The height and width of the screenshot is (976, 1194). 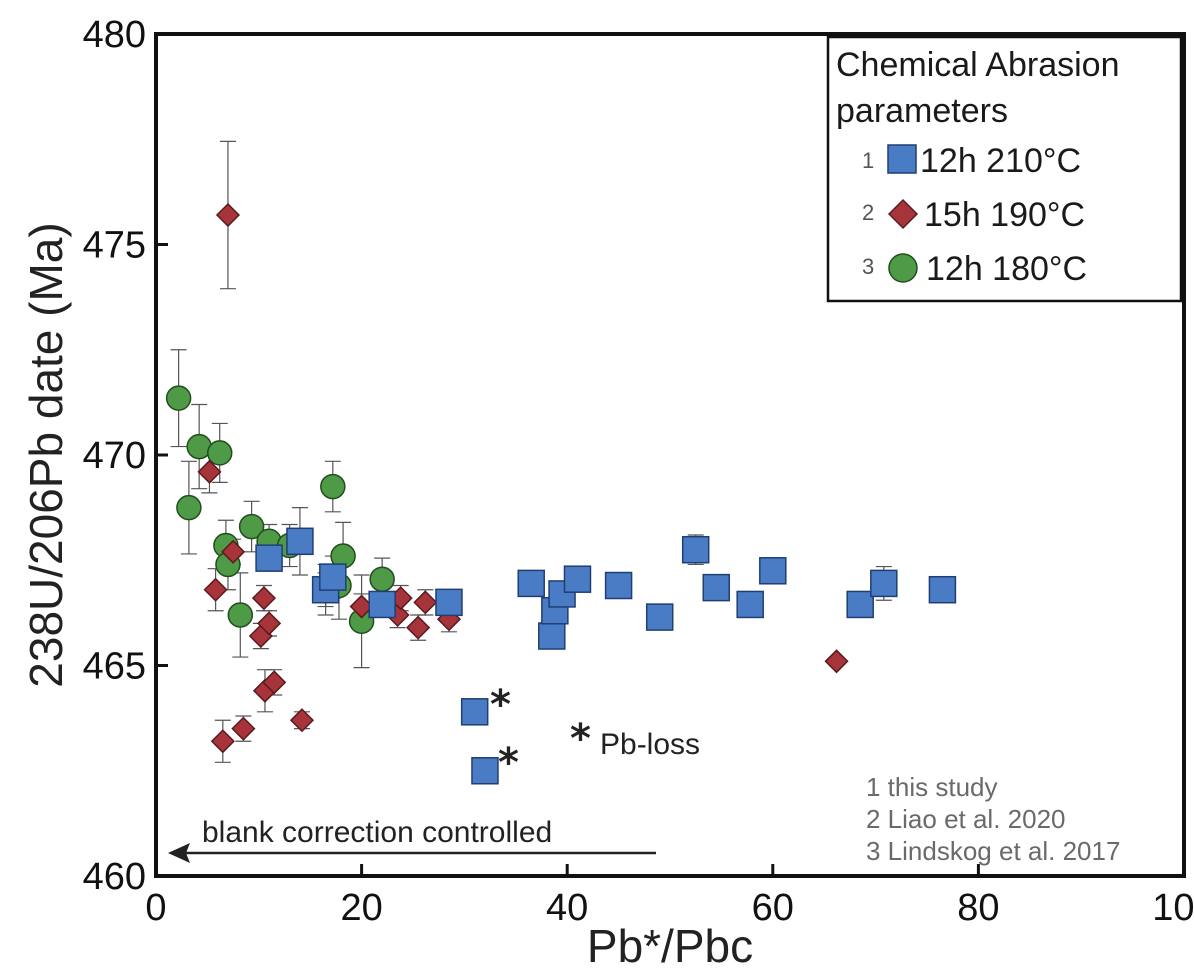 I want to click on legend-square-icon, so click(x=902, y=159).